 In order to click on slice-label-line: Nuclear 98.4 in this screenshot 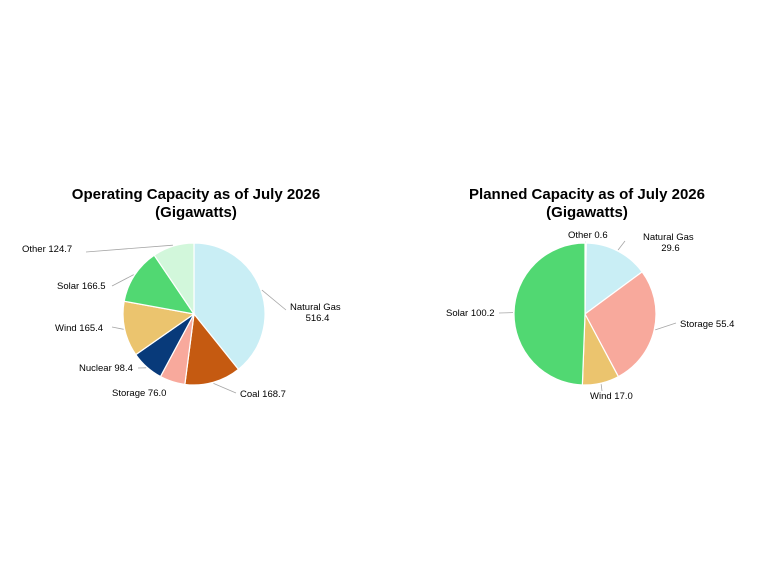, I will do `click(106, 368)`.